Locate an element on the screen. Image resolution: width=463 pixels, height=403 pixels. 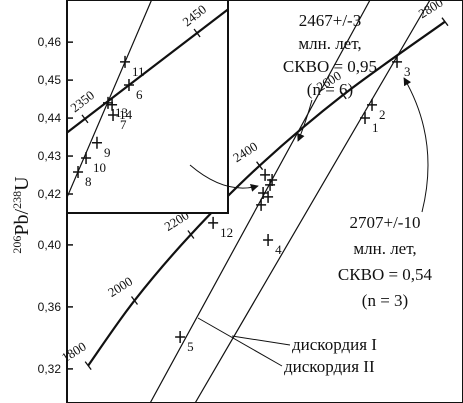
y-label-part: U is located at coordinates (22, 183).